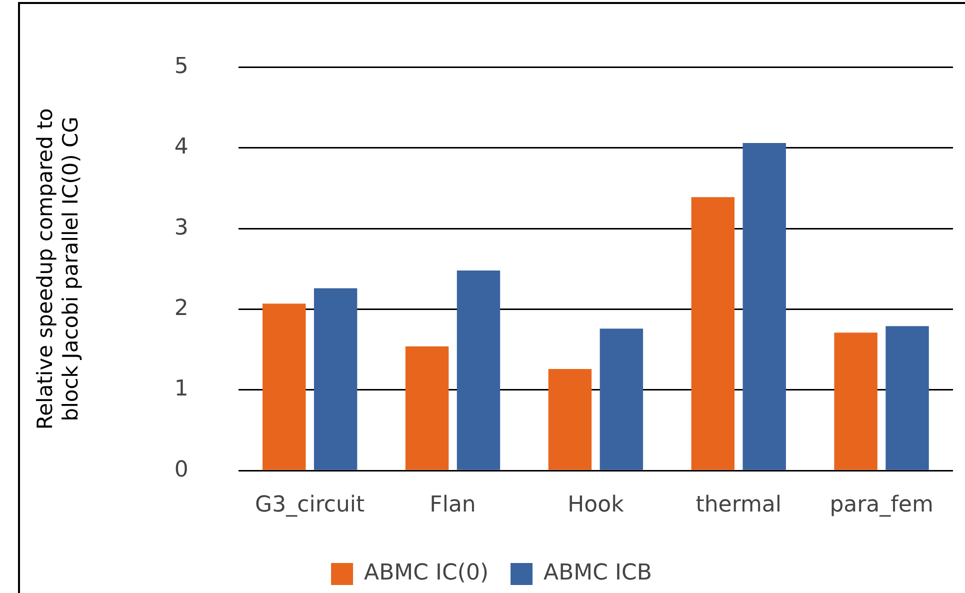  What do you see at coordinates (310, 505) in the screenshot?
I see `x-tick-label: G3_circuit` at bounding box center [310, 505].